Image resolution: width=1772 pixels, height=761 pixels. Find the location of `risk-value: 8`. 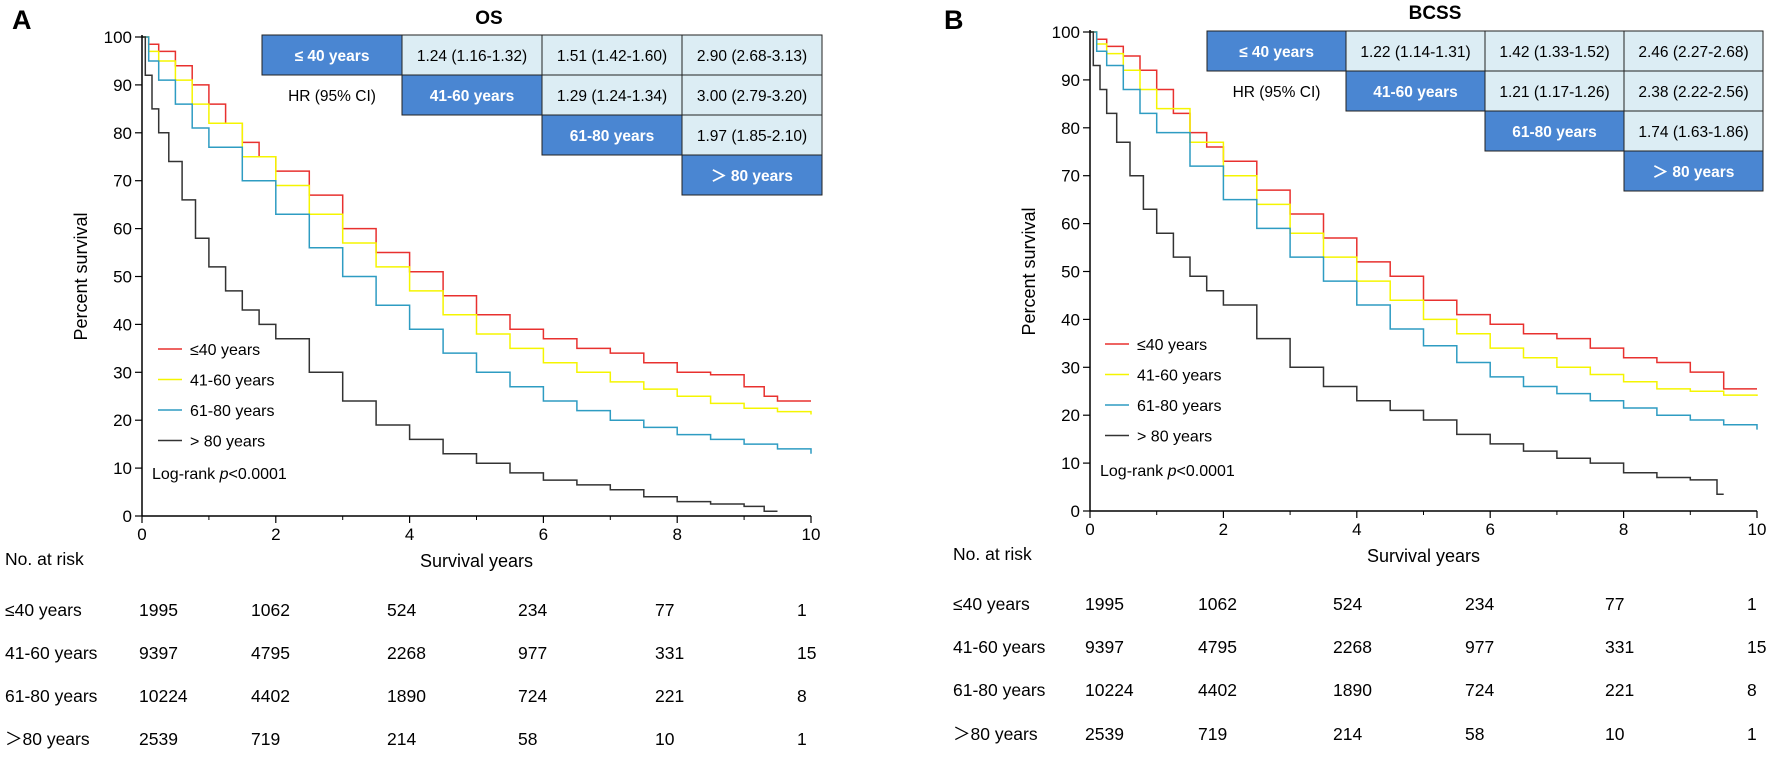

risk-value: 8 is located at coordinates (802, 696).